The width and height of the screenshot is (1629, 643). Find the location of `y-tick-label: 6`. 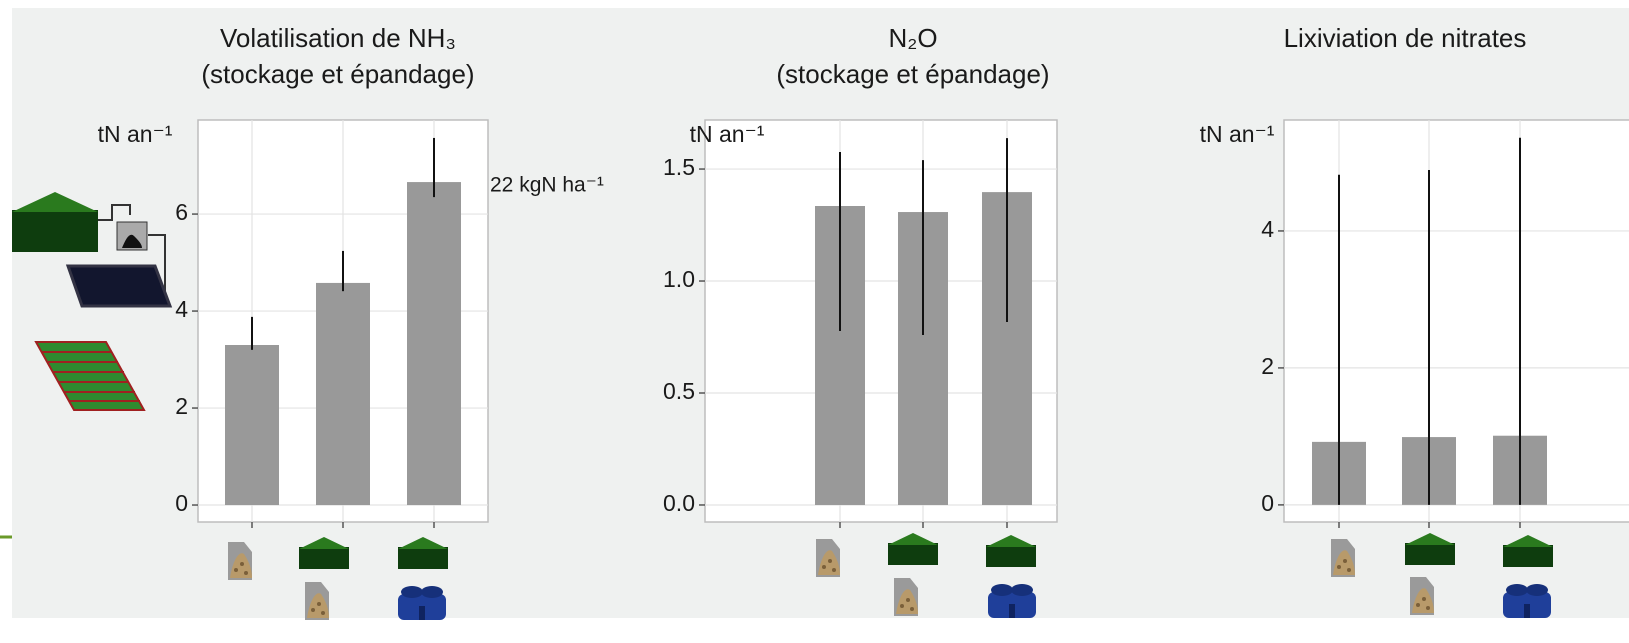

y-tick-label: 6 is located at coordinates (181, 212).